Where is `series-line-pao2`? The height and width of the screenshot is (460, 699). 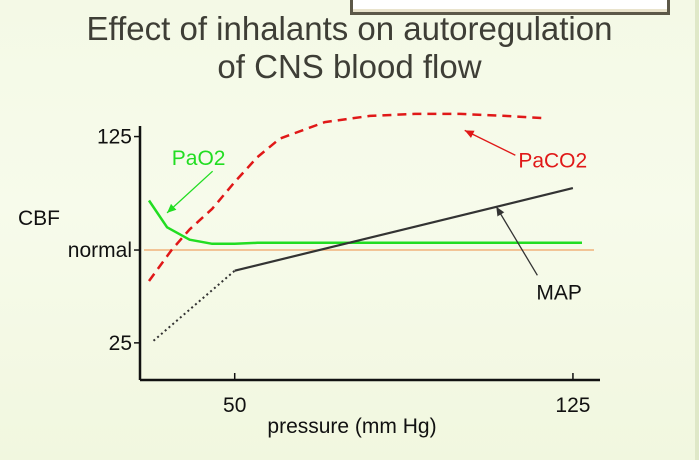
series-line-pao2 is located at coordinates (364, 222).